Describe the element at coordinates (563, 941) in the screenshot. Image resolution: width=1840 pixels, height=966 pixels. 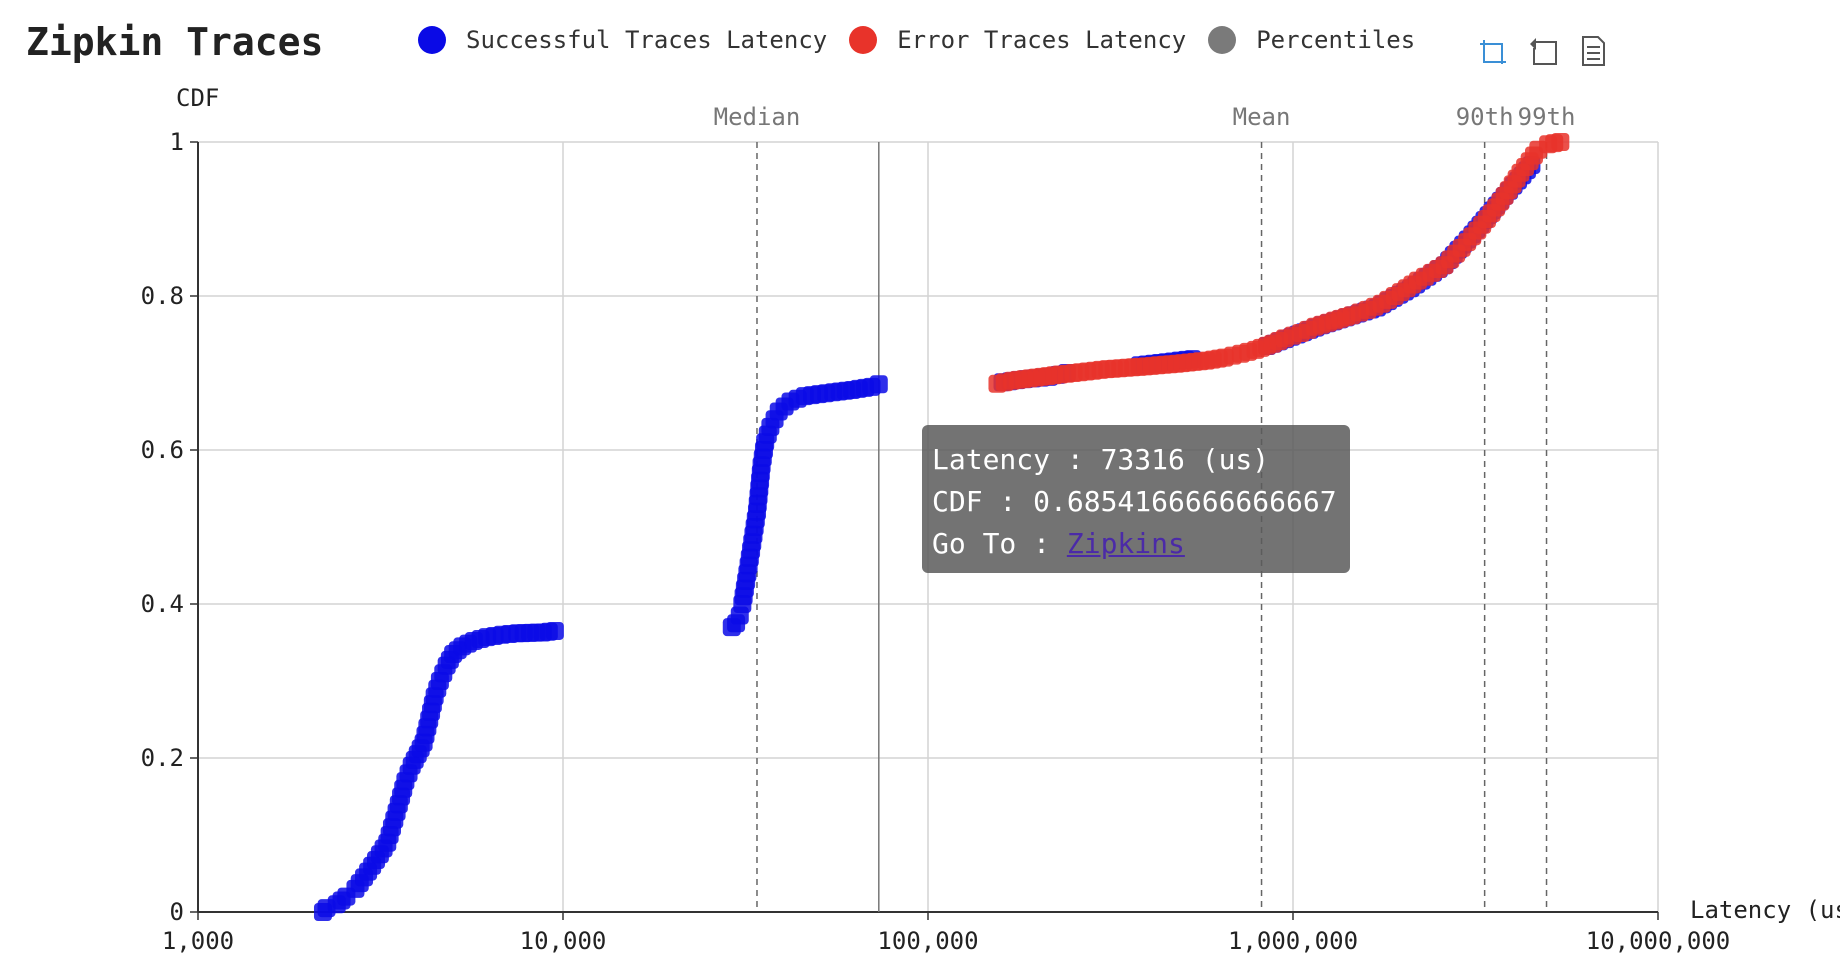
I see `x-tick-label: 10,000` at that location.